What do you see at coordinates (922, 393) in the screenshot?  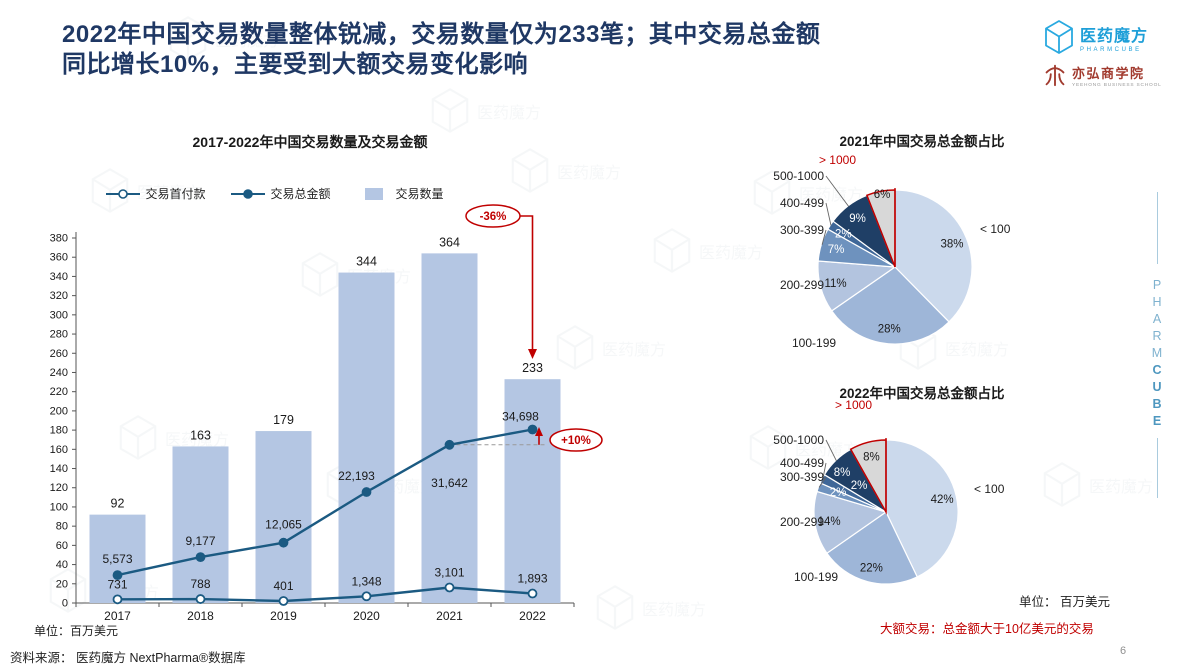 I see `pie-2022-title: 2022年中国交易总金额占比` at bounding box center [922, 393].